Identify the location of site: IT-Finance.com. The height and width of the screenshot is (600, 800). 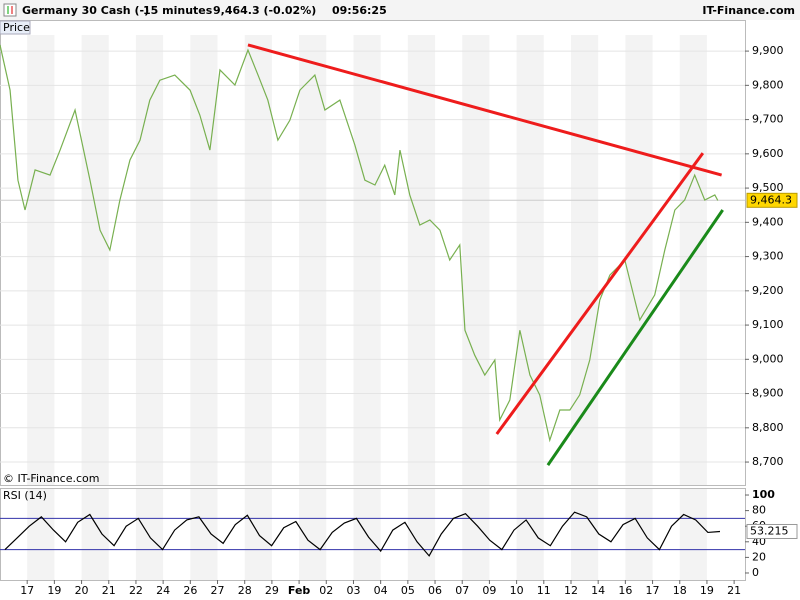
(748, 10).